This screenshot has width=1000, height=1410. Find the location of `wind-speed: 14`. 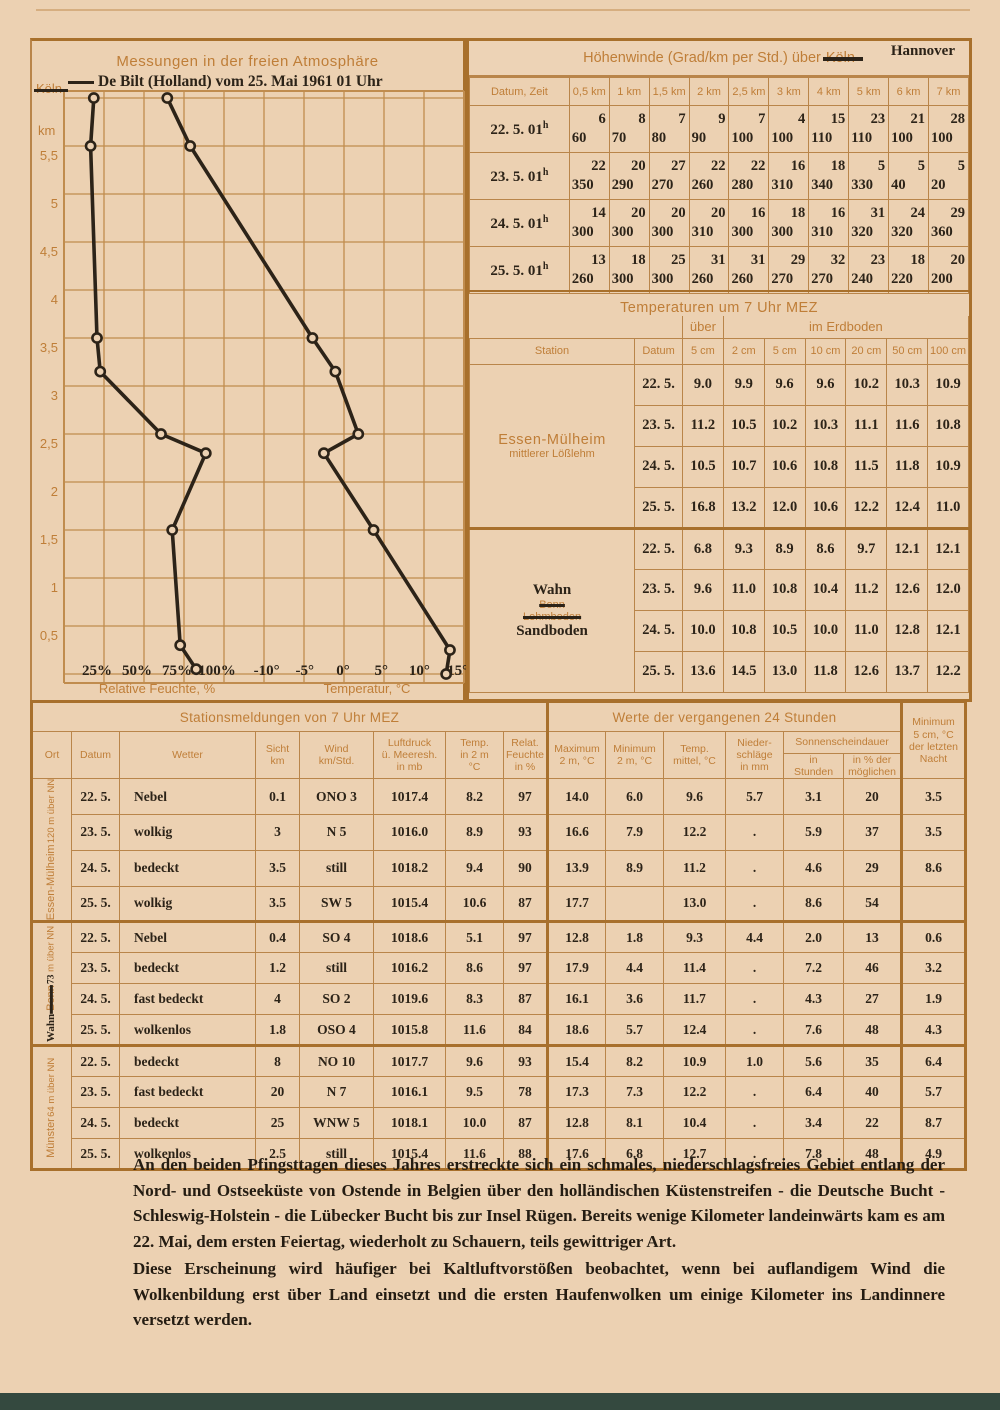

wind-speed: 14 is located at coordinates (598, 213).